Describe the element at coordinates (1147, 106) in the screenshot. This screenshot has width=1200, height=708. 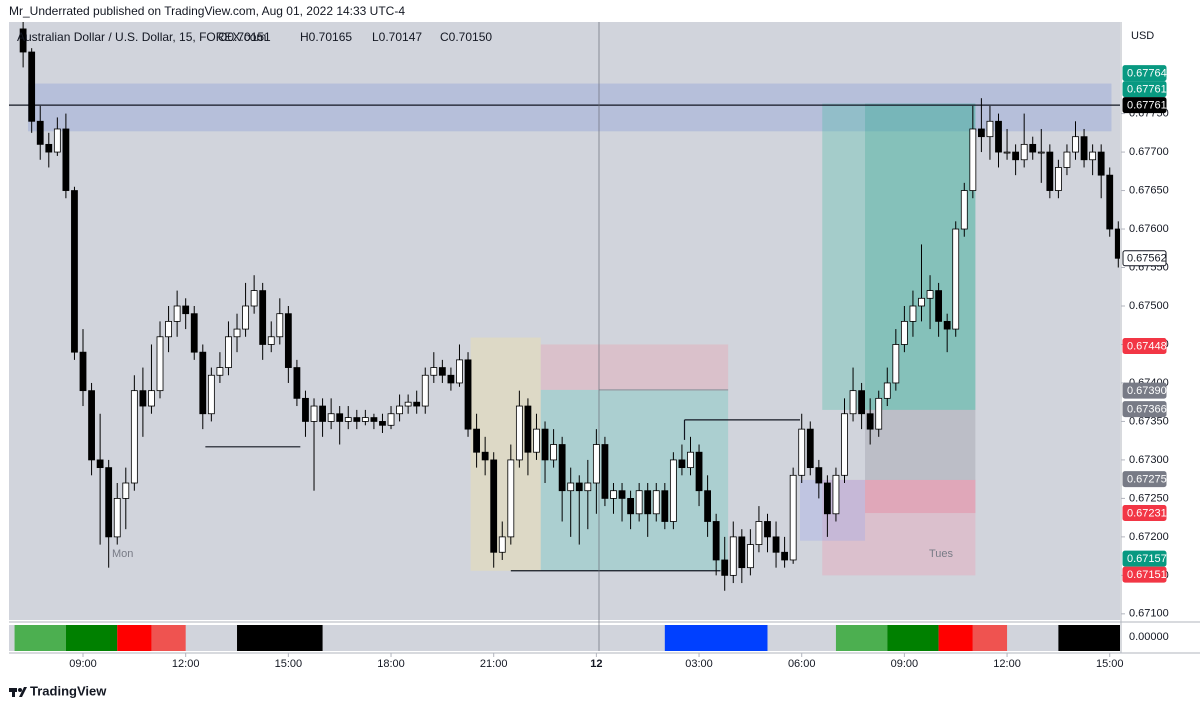
I see `price-tag-label: 0.67761` at that location.